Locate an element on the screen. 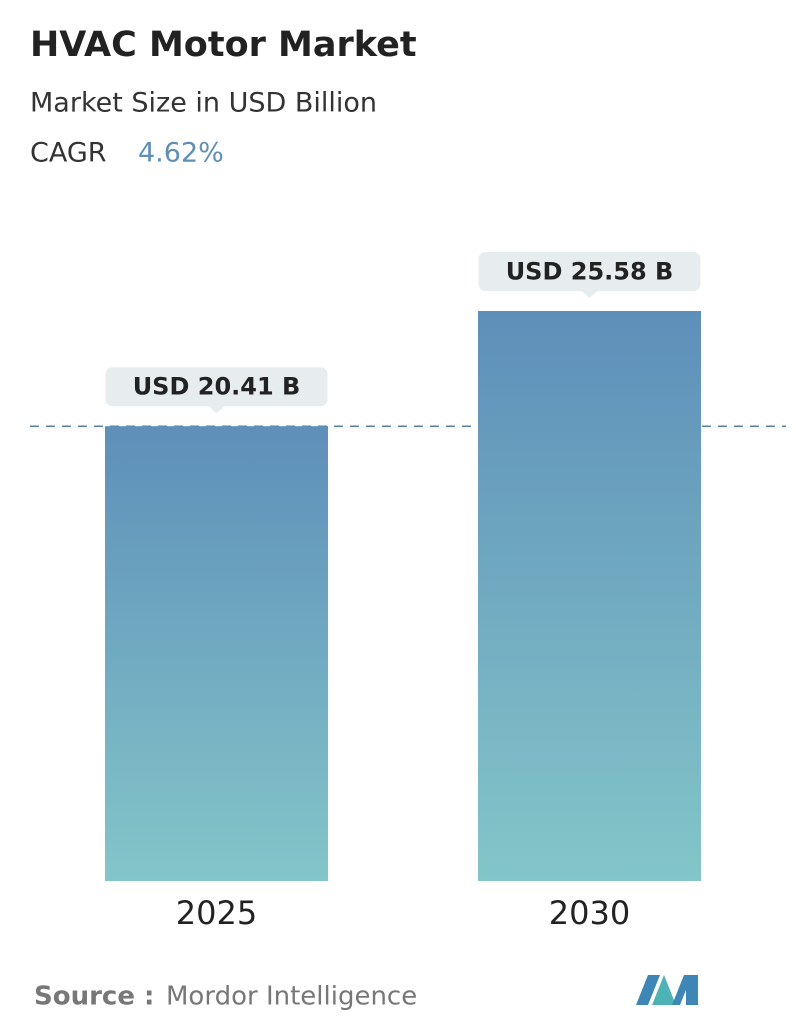  logo is located at coordinates (667, 990).